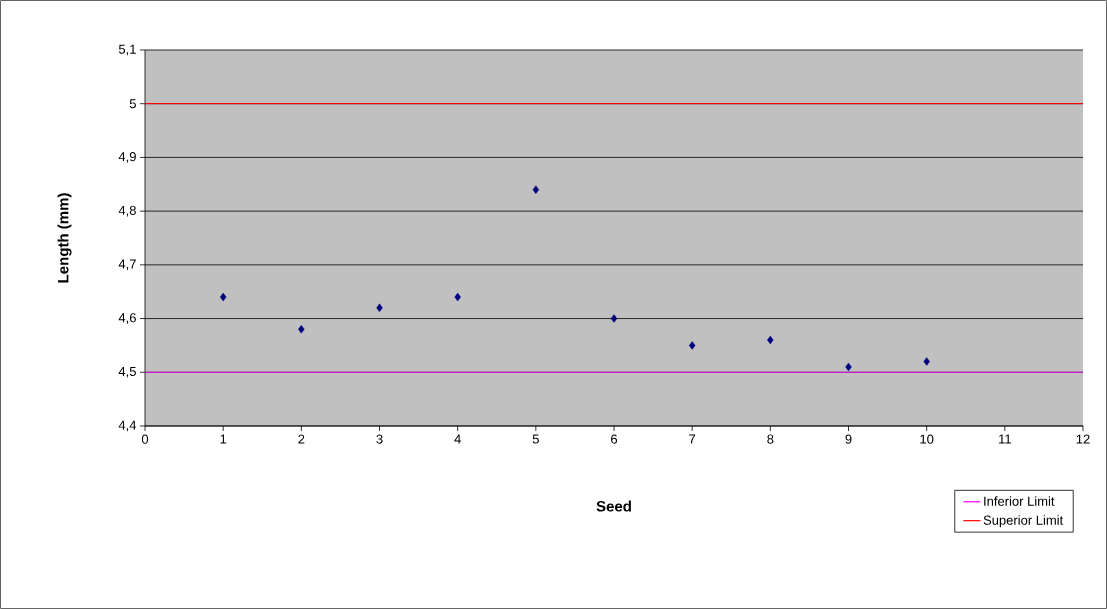 The width and height of the screenshot is (1107, 609). I want to click on x-tick-label: 5, so click(535, 439).